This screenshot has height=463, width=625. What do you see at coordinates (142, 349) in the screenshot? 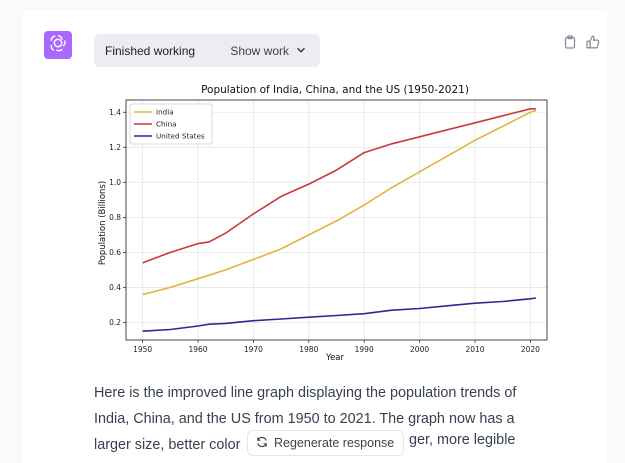
I see `x-tick-label: 1950` at bounding box center [142, 349].